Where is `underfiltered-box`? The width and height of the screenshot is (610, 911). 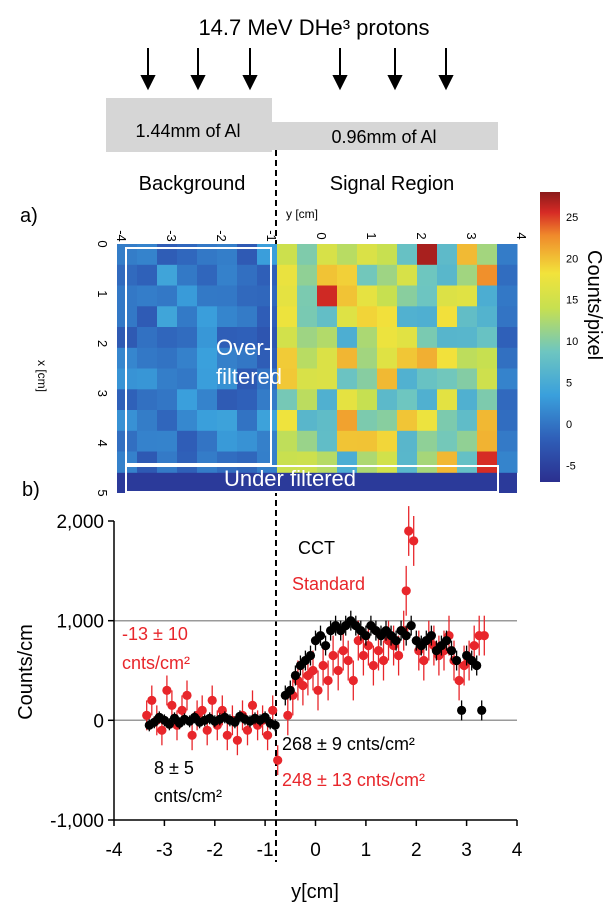
underfiltered-box is located at coordinates (312, 479).